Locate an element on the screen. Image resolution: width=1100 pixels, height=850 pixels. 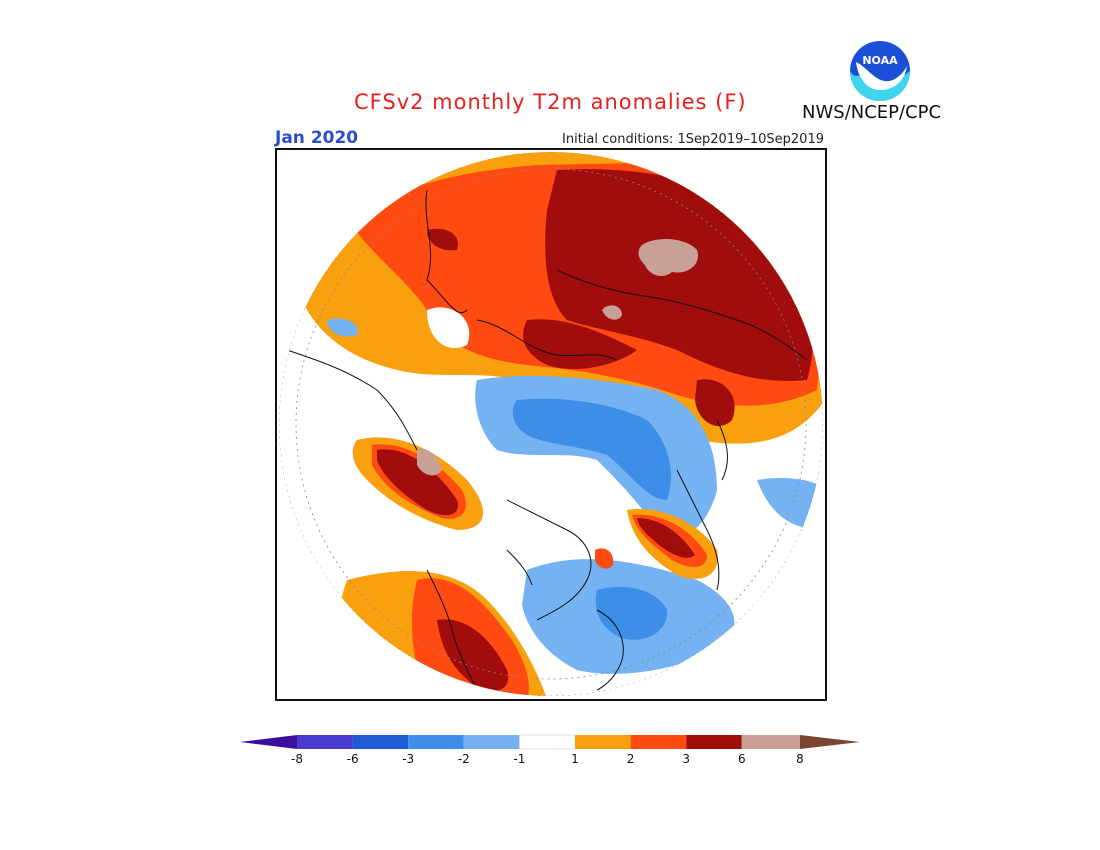
chart-title: CFSv2 monthly T2m anomalies (F) is located at coordinates (550, 102).